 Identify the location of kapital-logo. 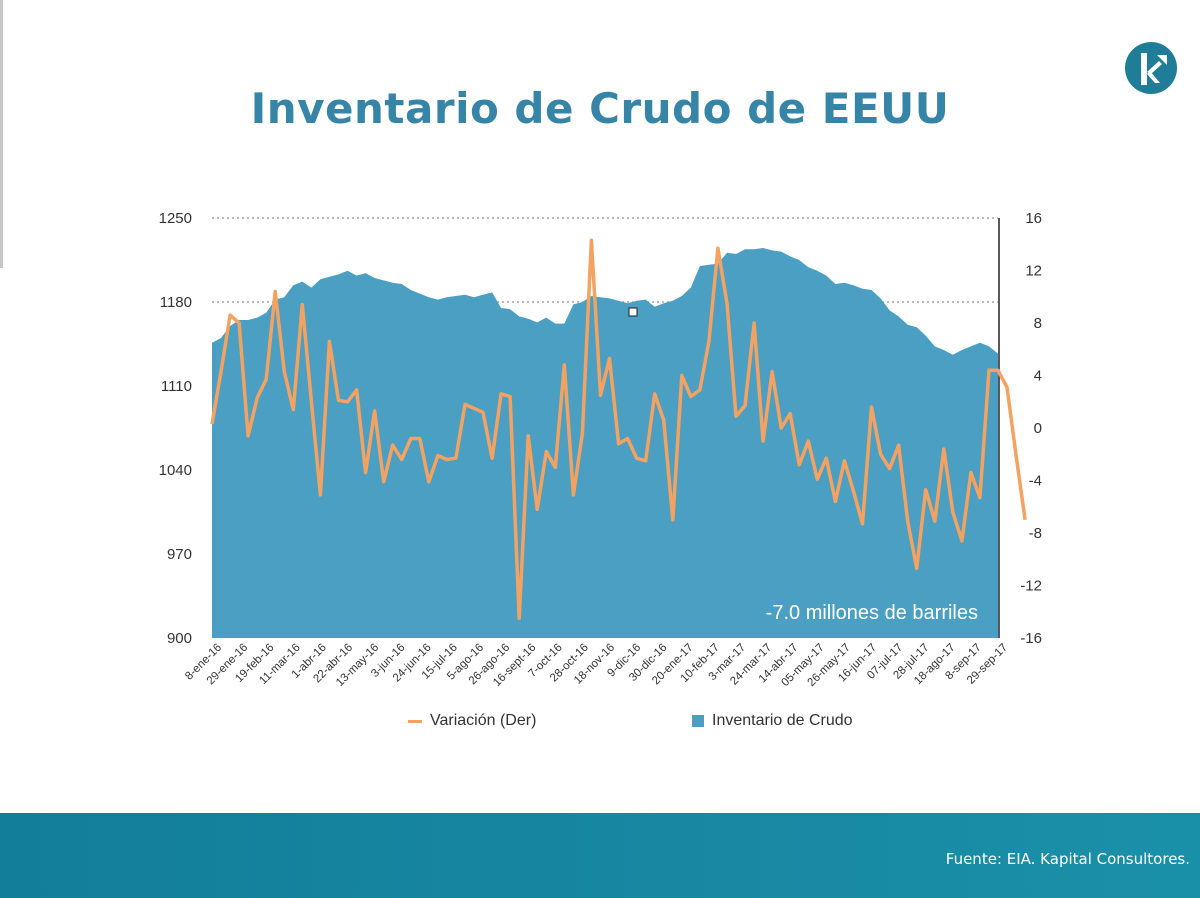
(1151, 68).